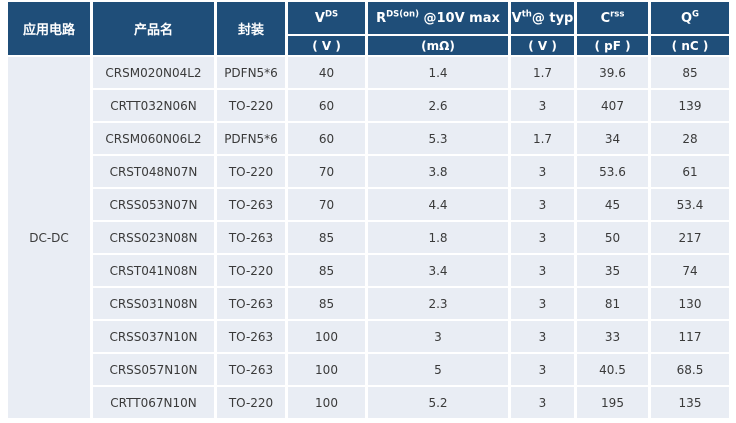 The width and height of the screenshot is (736, 423). What do you see at coordinates (459, 18) in the screenshot?
I see `header-rds-rest: @10V max` at bounding box center [459, 18].